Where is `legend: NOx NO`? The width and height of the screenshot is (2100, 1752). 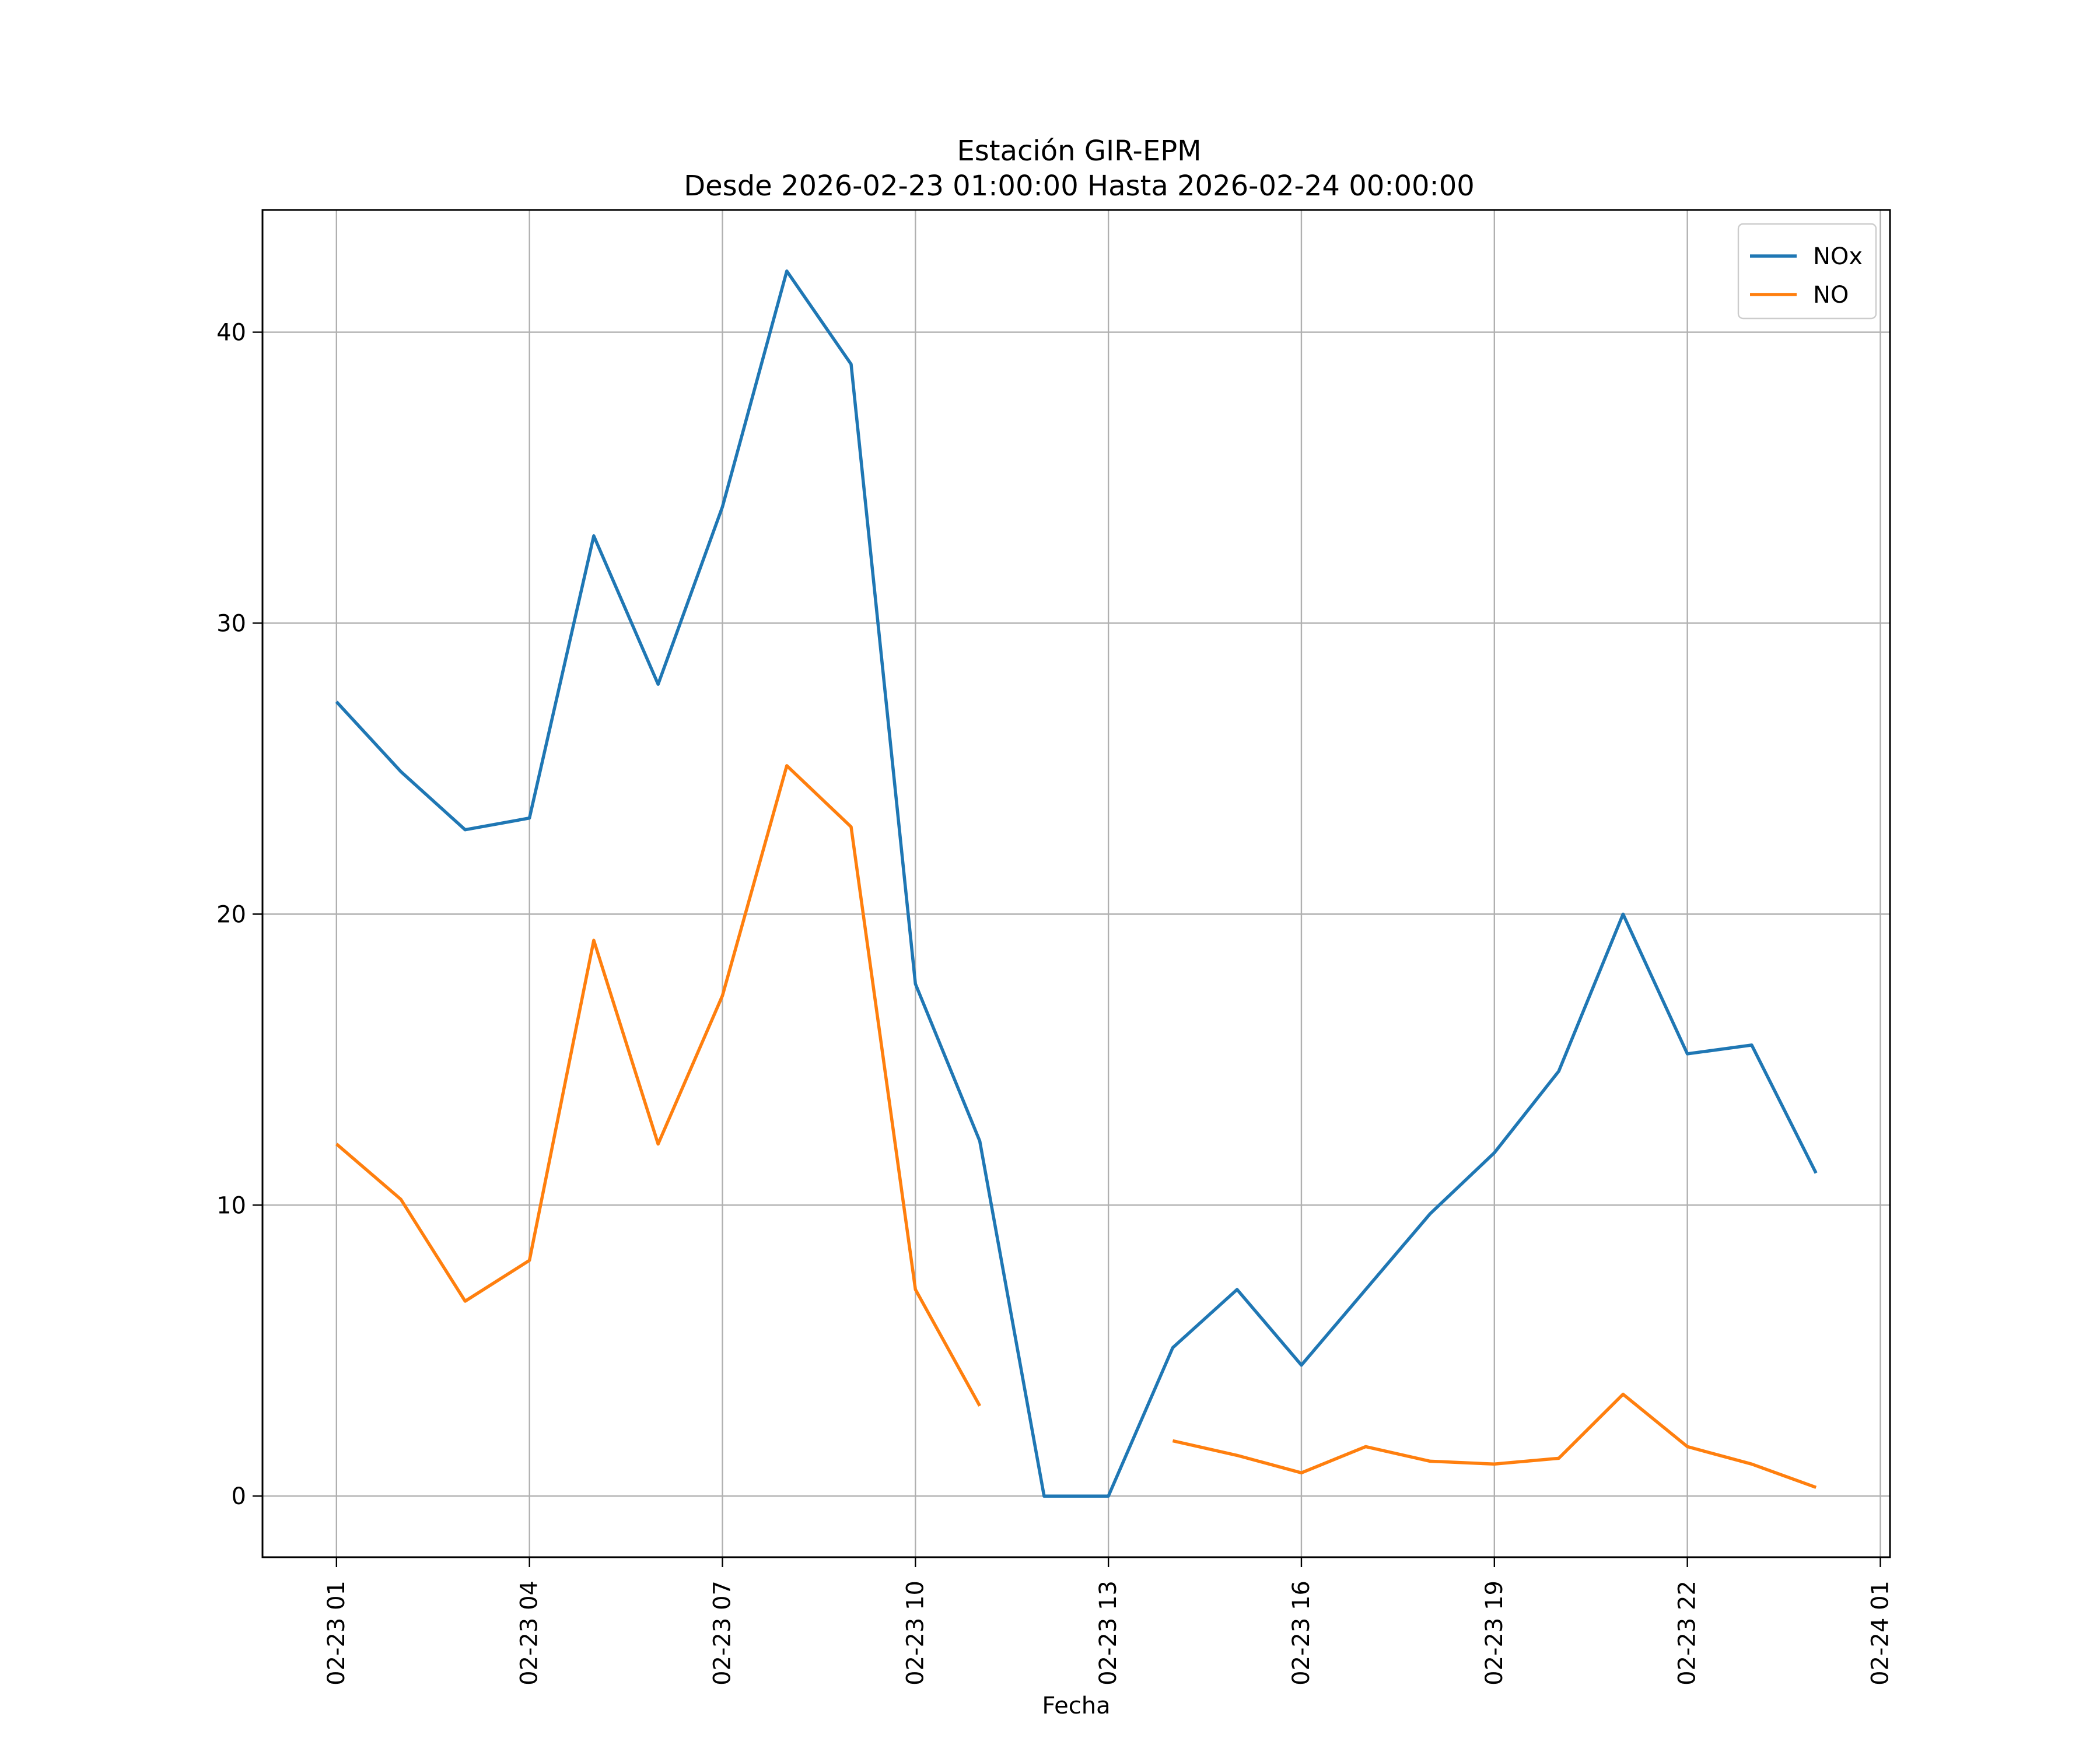
legend: NOx NO is located at coordinates (1807, 271).